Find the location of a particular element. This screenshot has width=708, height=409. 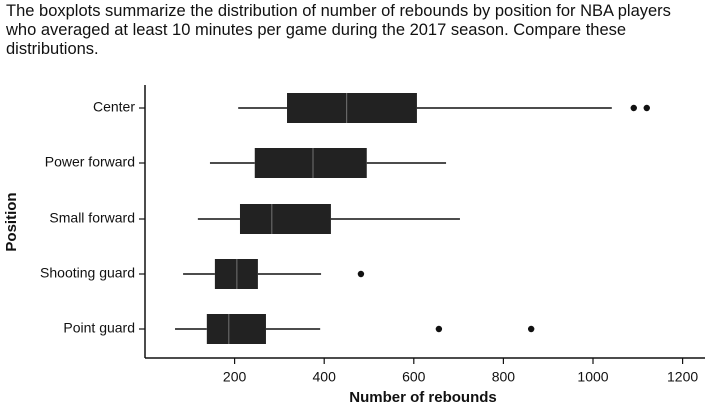

x-tick-label: 400 is located at coordinates (325, 377).